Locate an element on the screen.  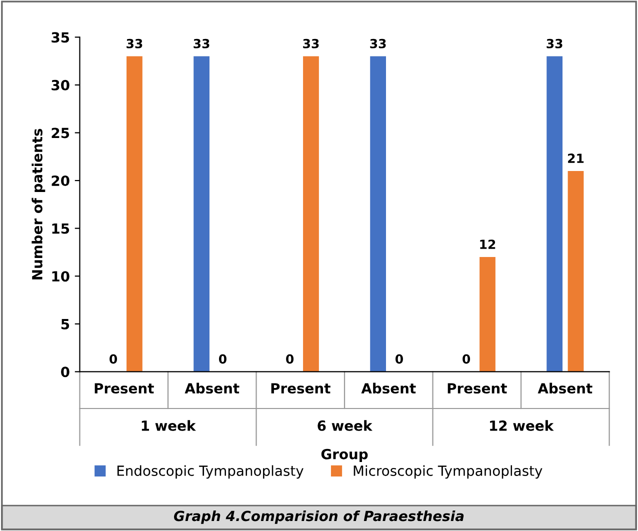
y-tick-label: 20 is located at coordinates (61, 181).